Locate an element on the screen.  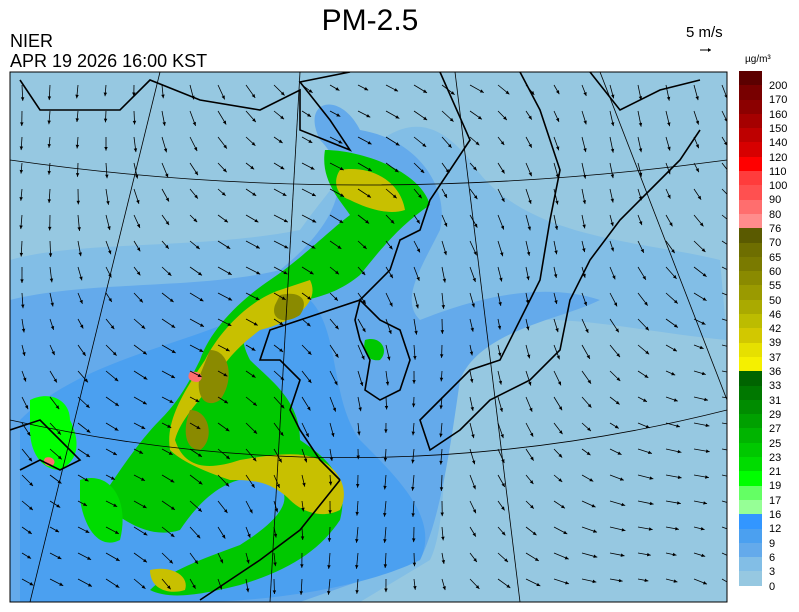
color-legend is located at coordinates (750, 328).